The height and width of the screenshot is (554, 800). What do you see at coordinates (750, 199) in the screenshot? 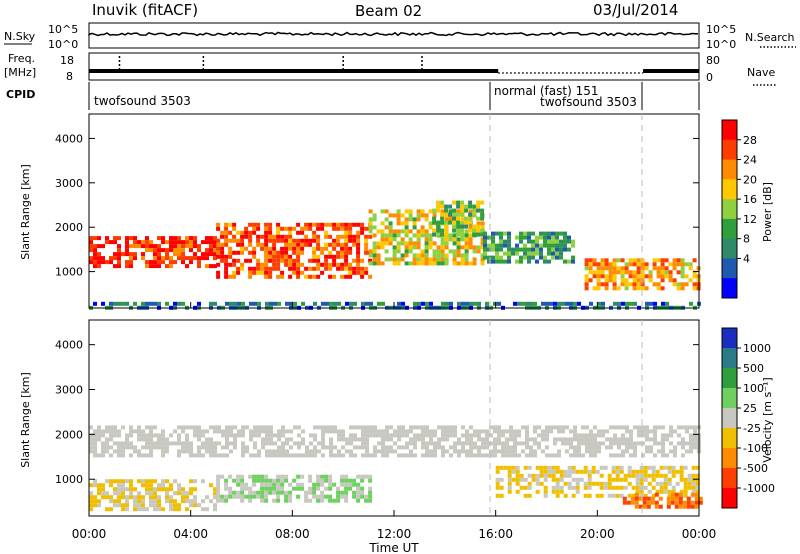
I see `colorbar-tick-label: 16` at bounding box center [750, 199].